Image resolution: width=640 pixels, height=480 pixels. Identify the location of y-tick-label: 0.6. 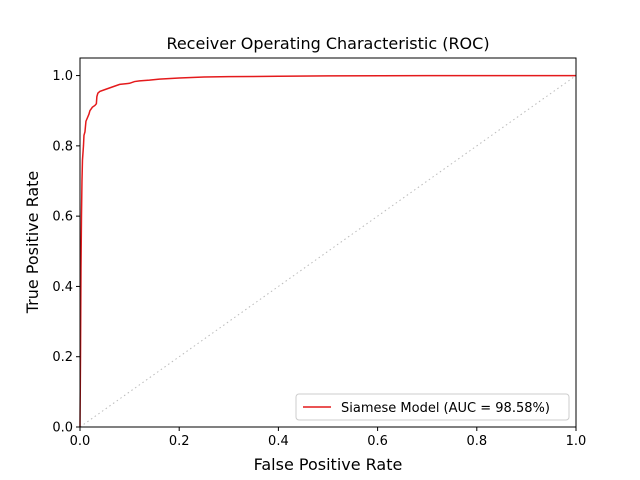
(62, 217).